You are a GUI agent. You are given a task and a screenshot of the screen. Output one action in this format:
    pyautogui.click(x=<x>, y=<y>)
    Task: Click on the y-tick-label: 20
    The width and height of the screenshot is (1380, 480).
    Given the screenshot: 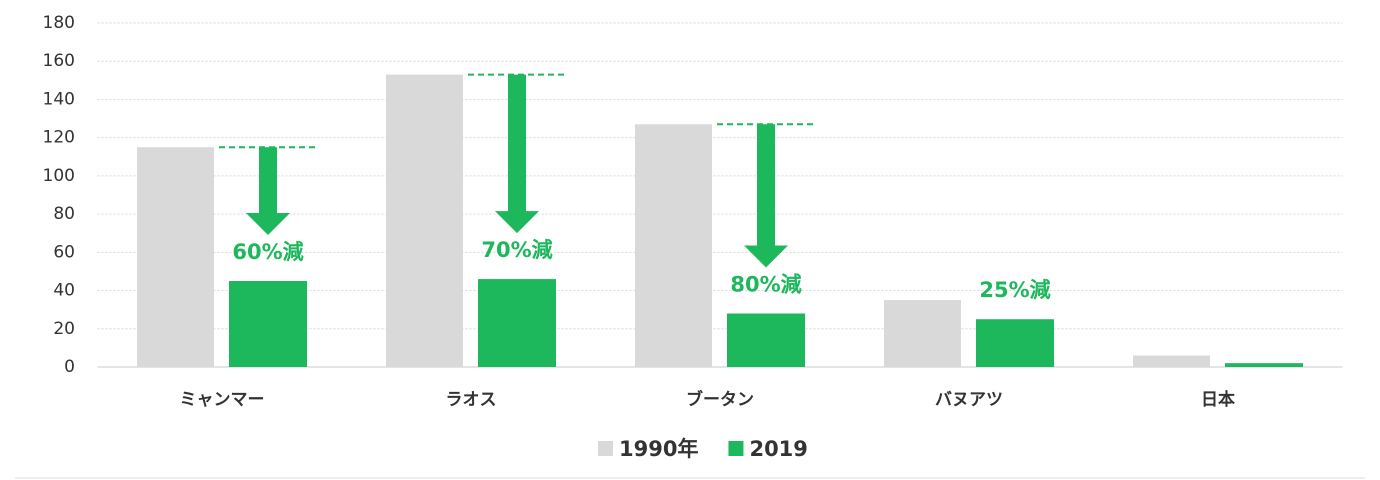 What is the action you would take?
    pyautogui.click(x=64, y=329)
    